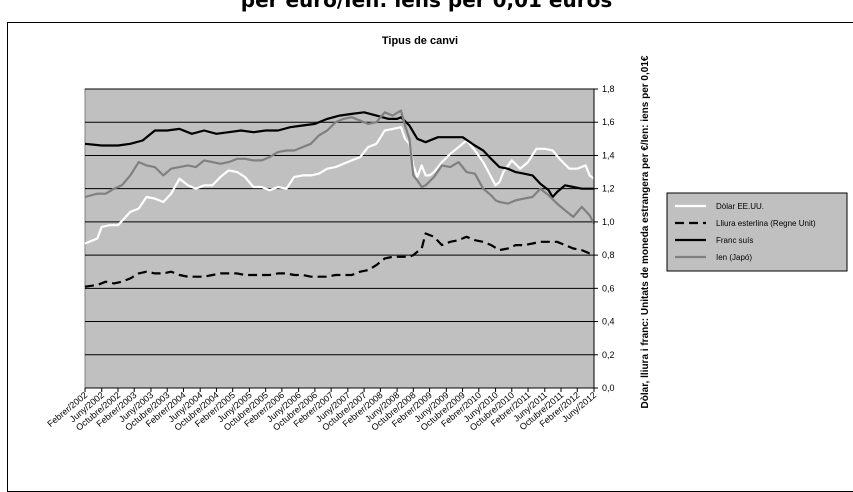  Describe the element at coordinates (608, 122) in the screenshot. I see `y-tick-label: 1,6` at that location.